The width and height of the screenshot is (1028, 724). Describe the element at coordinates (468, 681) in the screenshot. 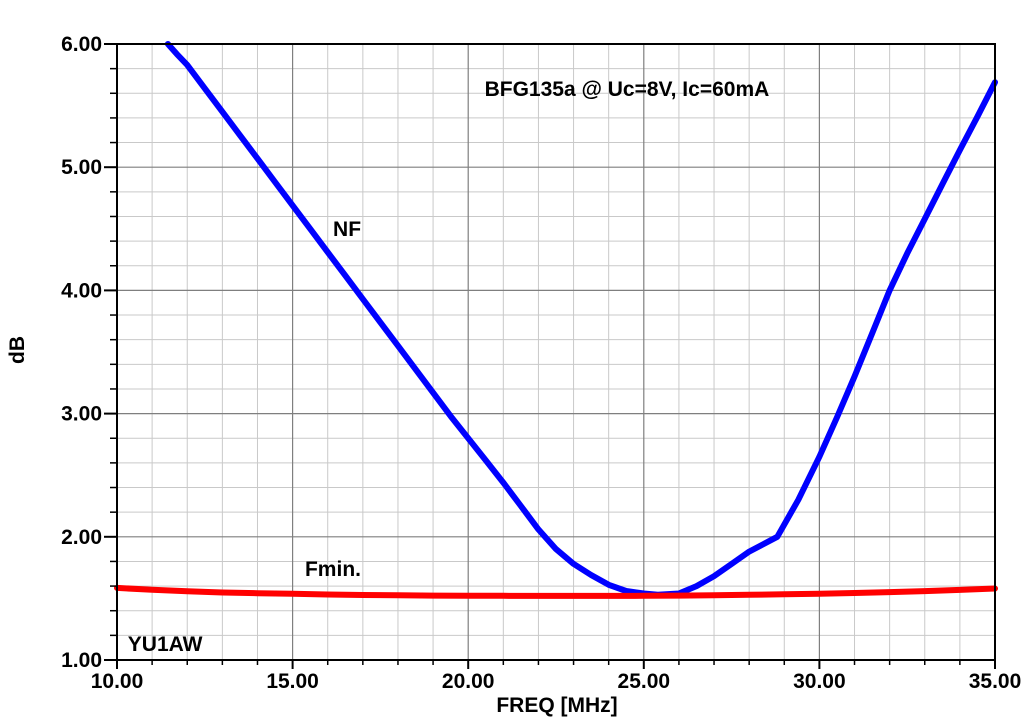

I see `x-tick-label: 20.00` at that location.